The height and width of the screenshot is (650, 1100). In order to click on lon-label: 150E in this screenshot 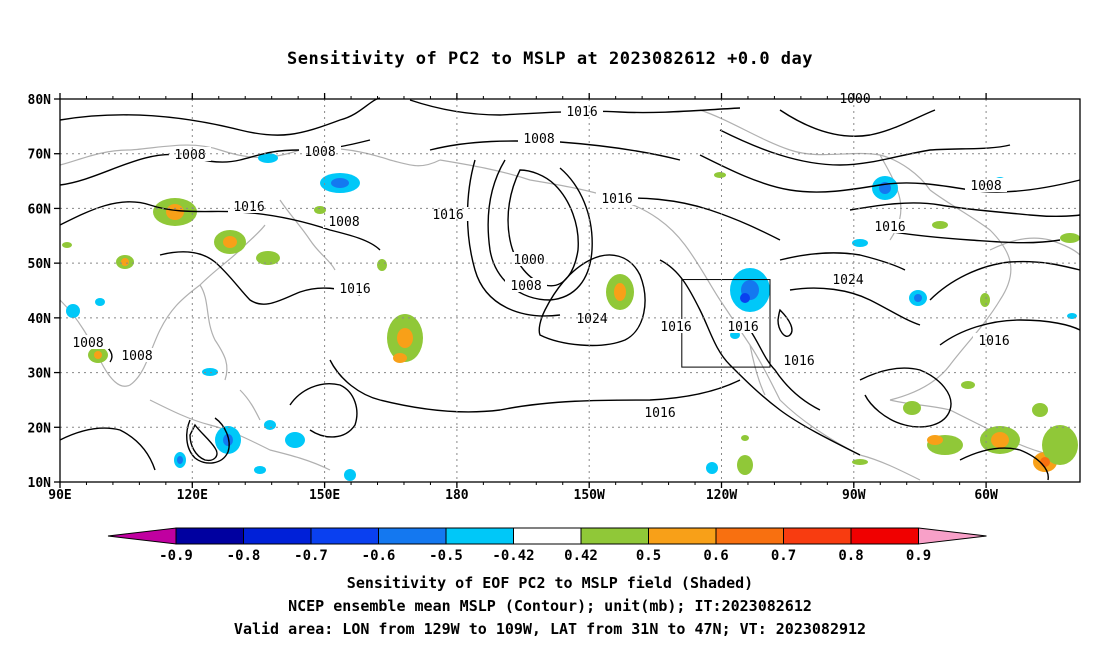, I will do `click(324, 495)`.